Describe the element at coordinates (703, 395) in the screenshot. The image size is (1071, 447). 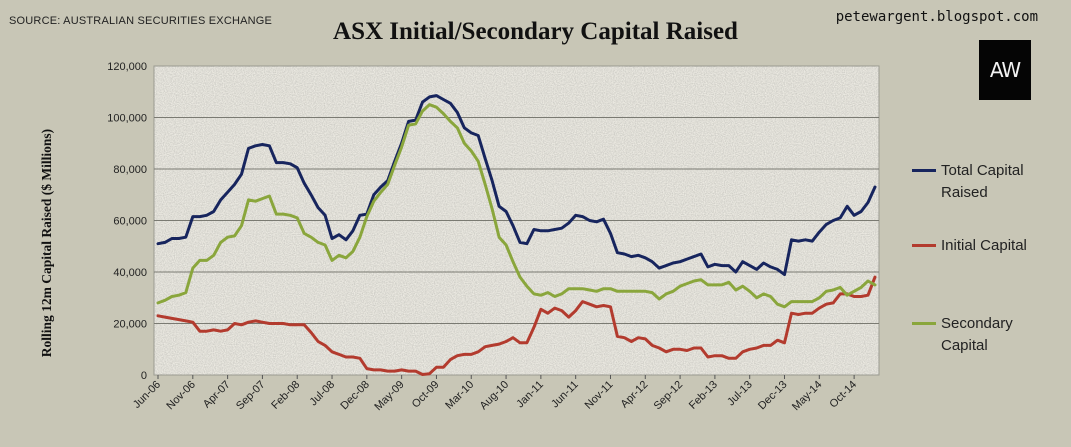
I see `x-tick-label: Feb-13` at that location.